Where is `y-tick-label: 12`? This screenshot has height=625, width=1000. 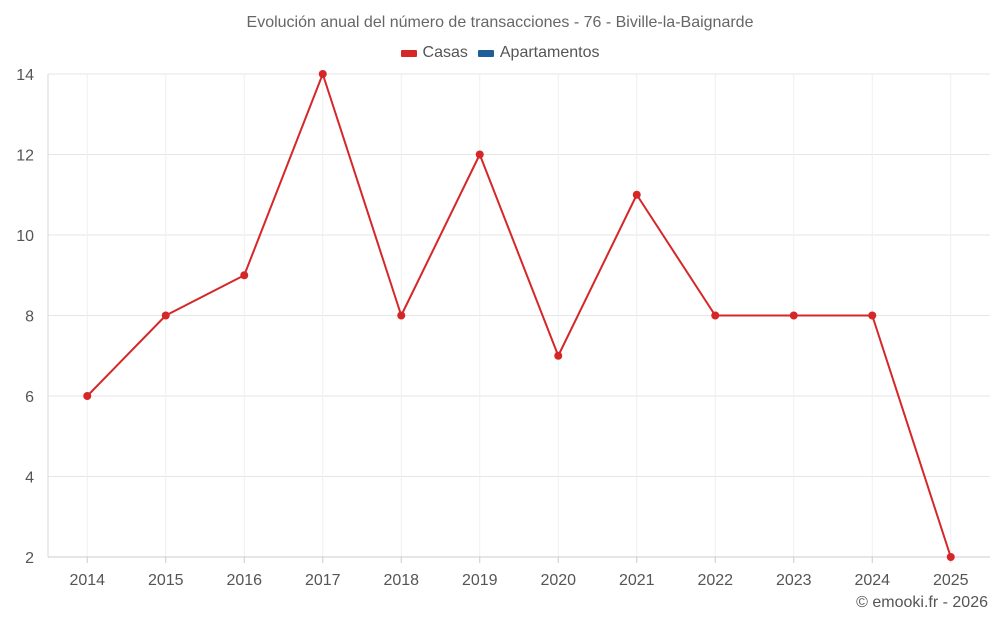
y-tick-label: 12 is located at coordinates (25, 156).